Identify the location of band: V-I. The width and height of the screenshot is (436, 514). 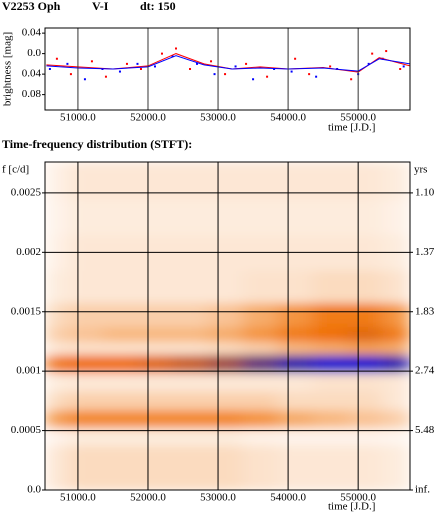
(100, 6).